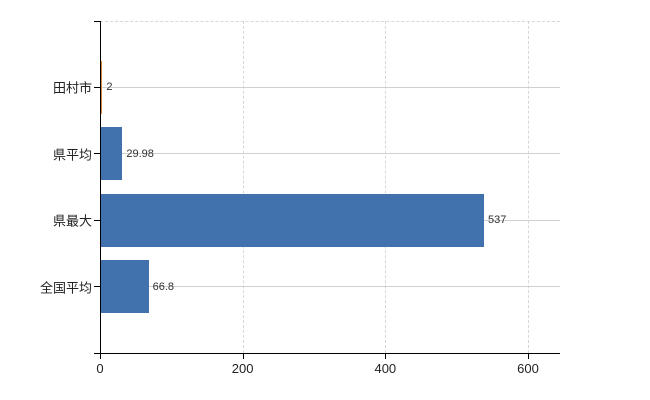 The height and width of the screenshot is (400, 650). Describe the element at coordinates (100, 187) in the screenshot. I see `y-axis` at that location.